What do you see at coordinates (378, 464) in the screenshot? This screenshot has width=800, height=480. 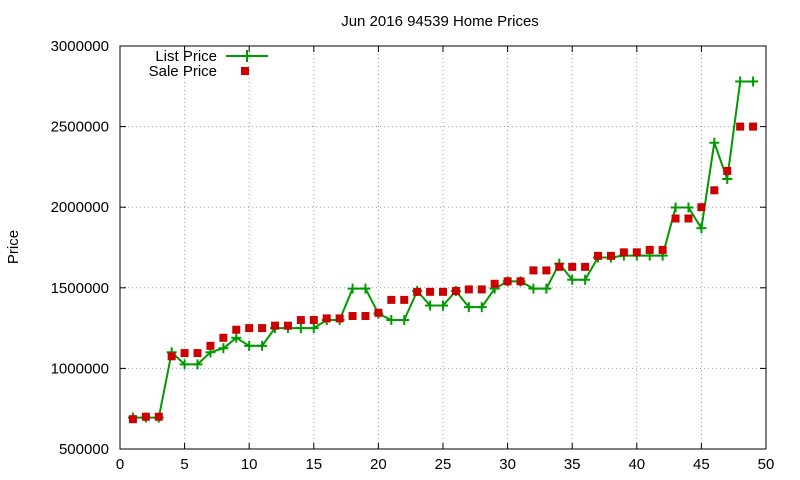 I see `x-tick-label: 20` at bounding box center [378, 464].